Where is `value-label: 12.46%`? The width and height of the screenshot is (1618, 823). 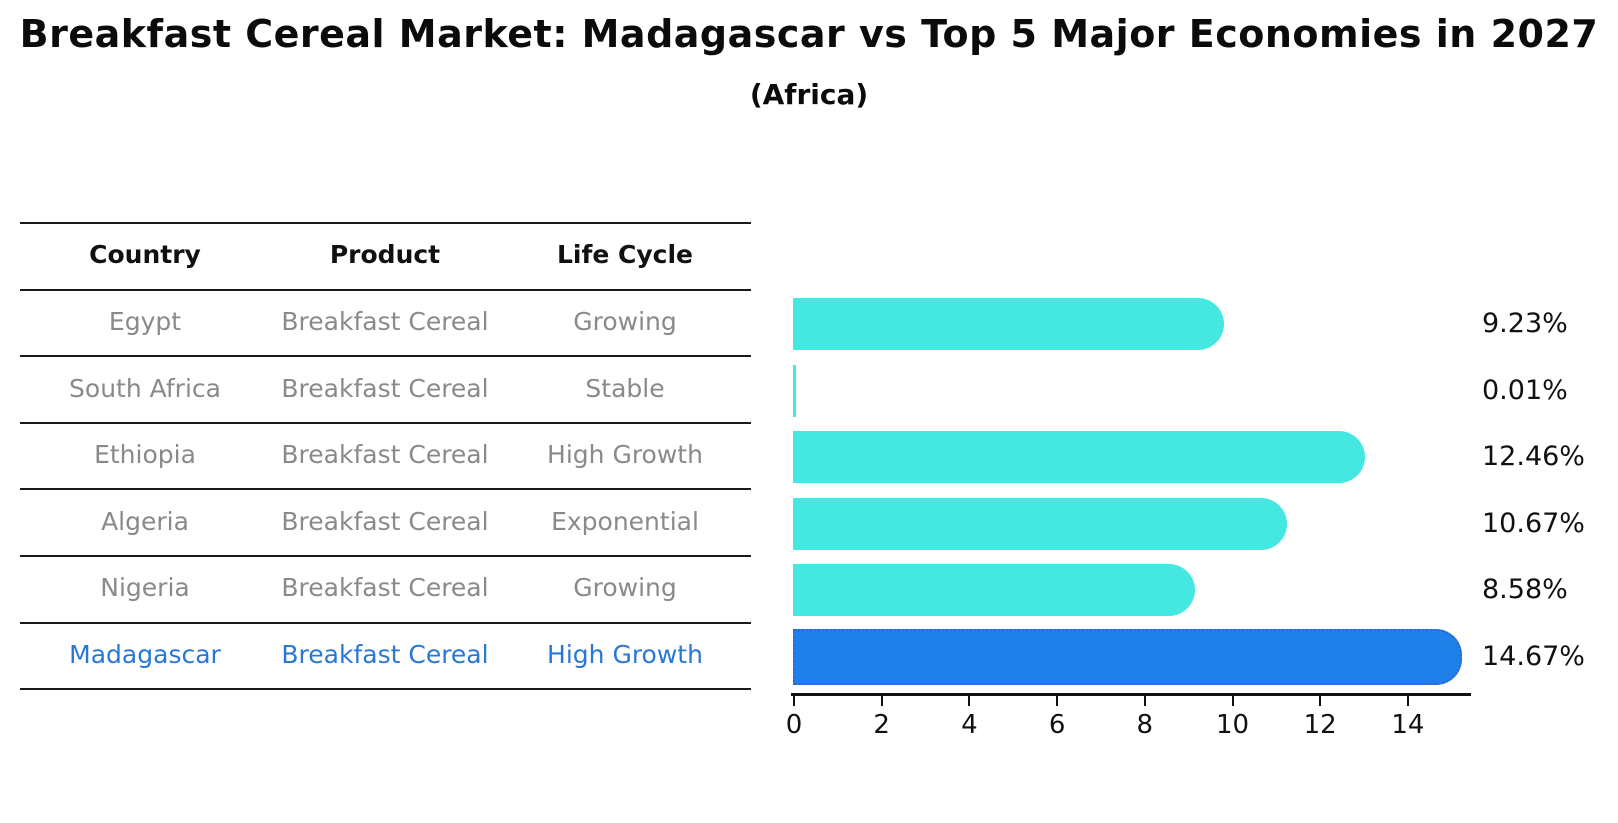
value-label: 12.46% is located at coordinates (1533, 457).